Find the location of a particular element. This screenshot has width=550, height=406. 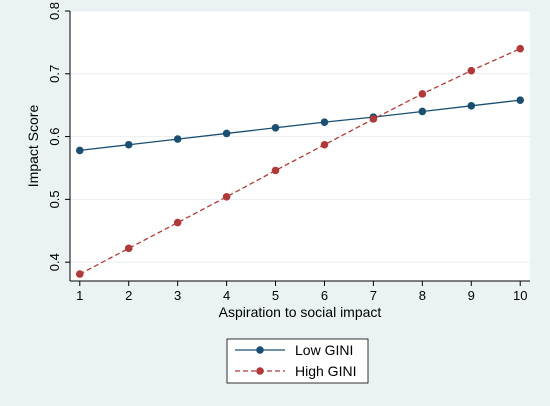

y-tick-label: 0.8 is located at coordinates (54, 11).